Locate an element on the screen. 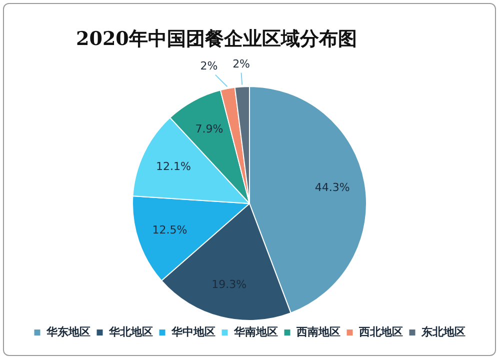 This screenshot has width=499, height=359. legend-label: 西南地区 is located at coordinates (317, 332).